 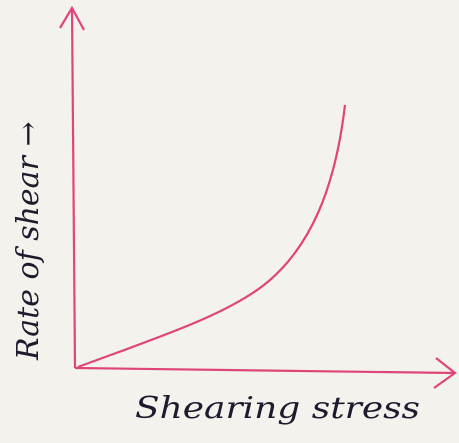 What do you see at coordinates (28, 241) in the screenshot?
I see `y-axis-label: Rate of shear →` at bounding box center [28, 241].